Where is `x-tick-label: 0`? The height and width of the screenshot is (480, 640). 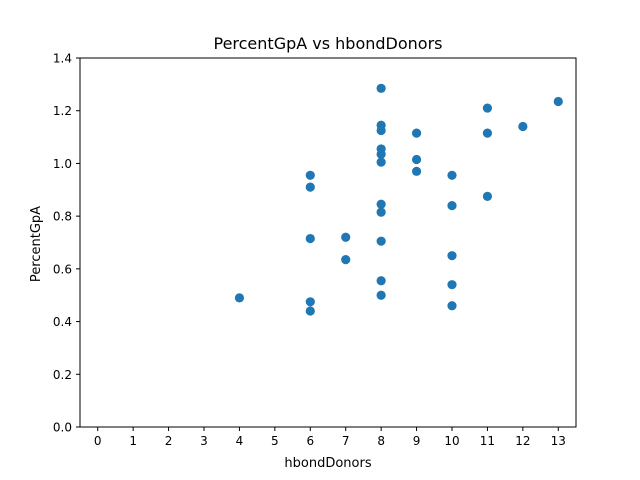
x-tick-label: 0 is located at coordinates (98, 441).